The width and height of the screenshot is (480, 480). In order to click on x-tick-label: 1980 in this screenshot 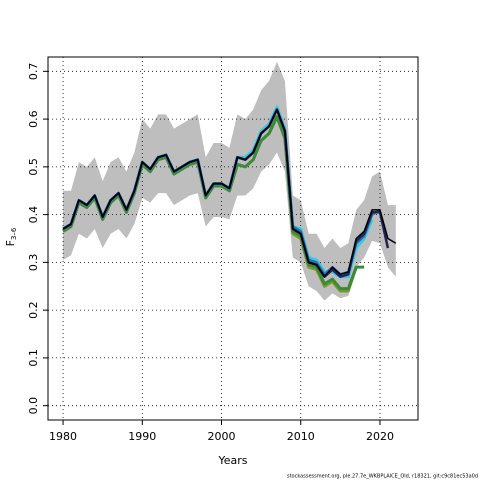, I will do `click(63, 436)`.